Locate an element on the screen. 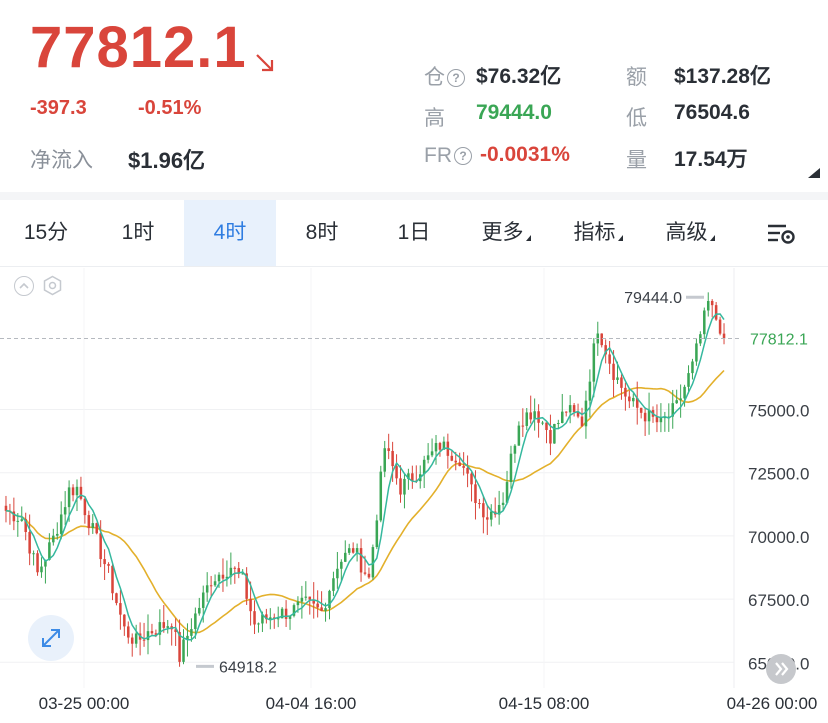 This screenshot has height=723, width=828. high-marker-label: 79444.0 is located at coordinates (653, 298).